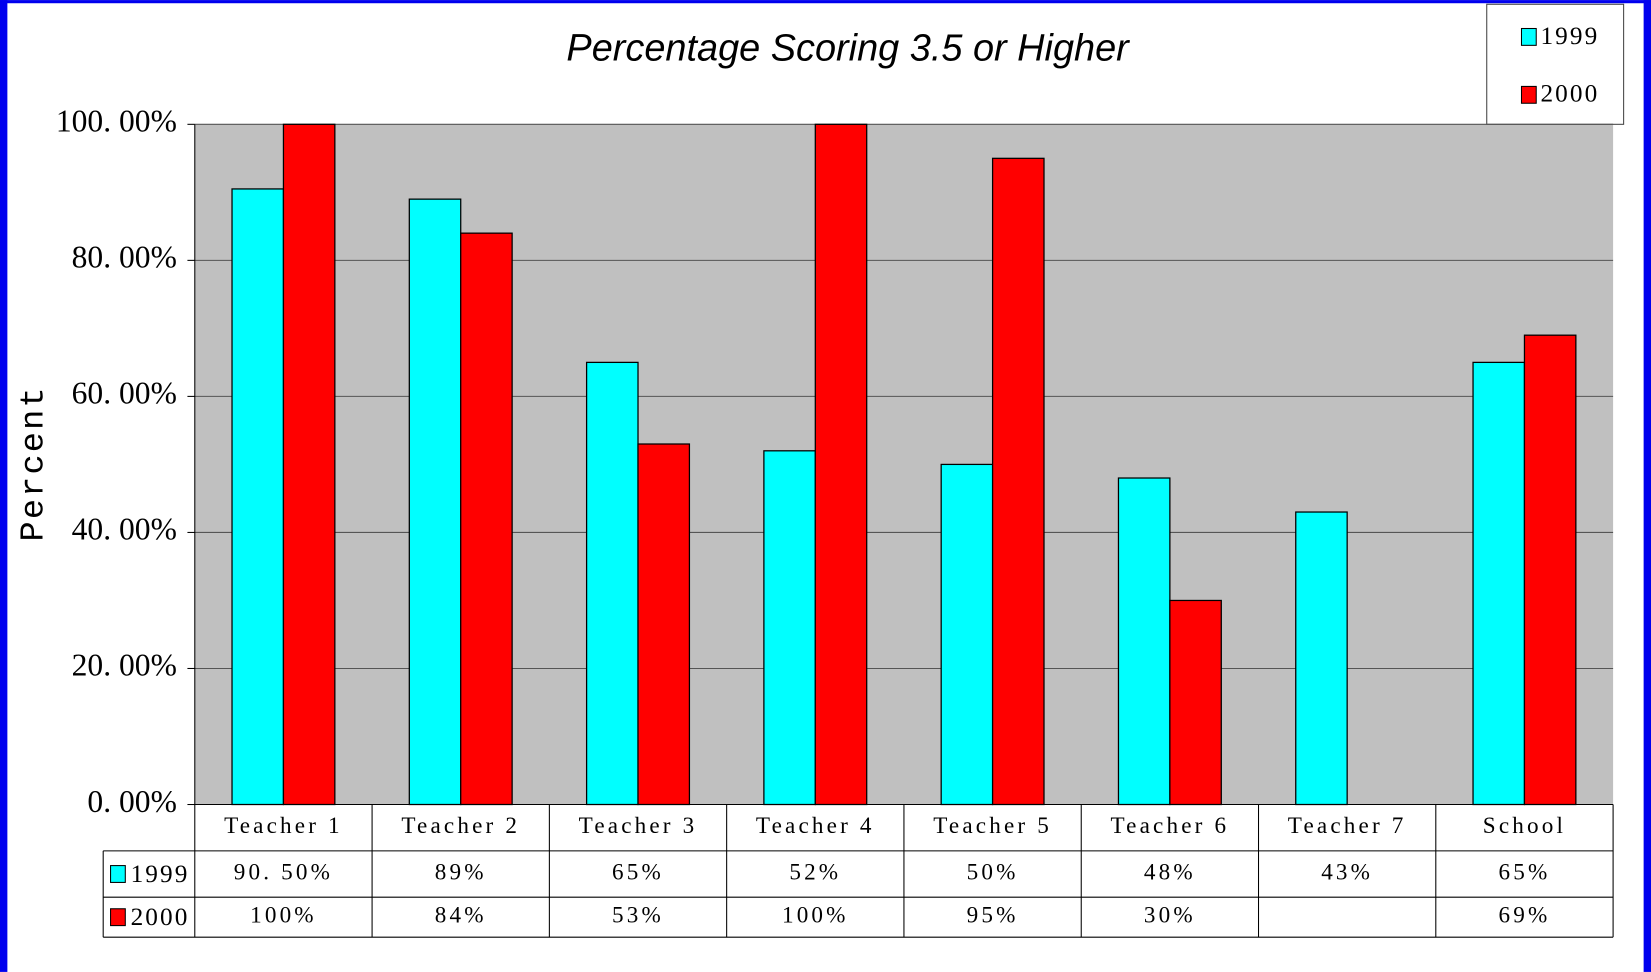 Image resolution: width=1651 pixels, height=972 pixels. I want to click on legend-label: 1999, so click(1569, 36).